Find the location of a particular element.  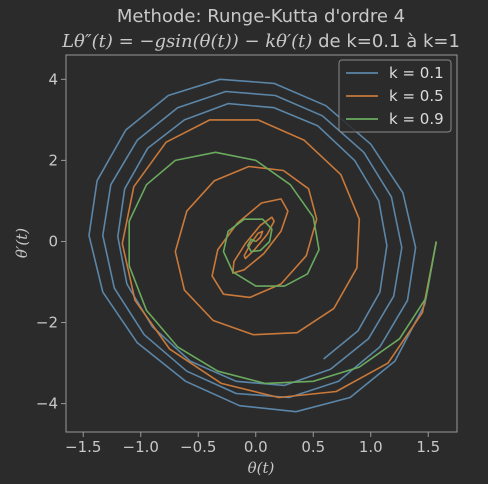

y-tick-label: −2 is located at coordinates (47, 323).